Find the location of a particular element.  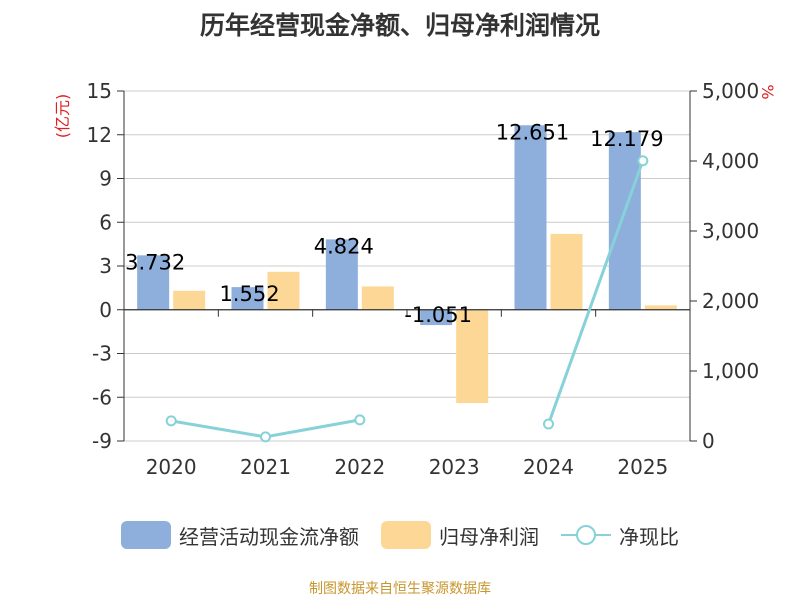

left-tick-label: 9 is located at coordinates (105, 179).